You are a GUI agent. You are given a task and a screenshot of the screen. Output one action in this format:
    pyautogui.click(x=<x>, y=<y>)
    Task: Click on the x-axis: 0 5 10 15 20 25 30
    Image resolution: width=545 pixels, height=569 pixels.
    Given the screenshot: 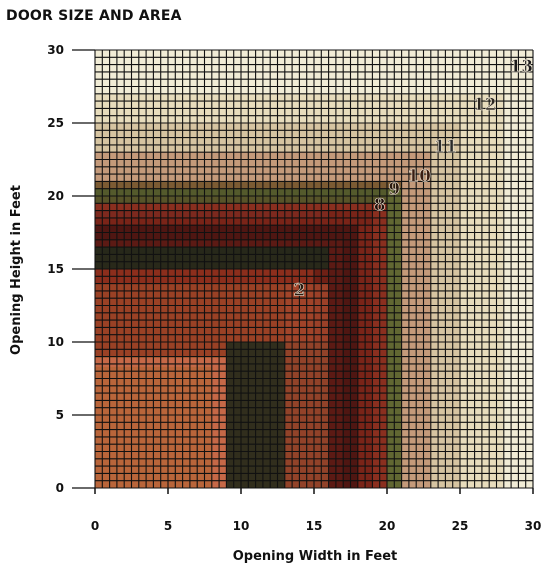 What is the action you would take?
    pyautogui.click(x=316, y=510)
    